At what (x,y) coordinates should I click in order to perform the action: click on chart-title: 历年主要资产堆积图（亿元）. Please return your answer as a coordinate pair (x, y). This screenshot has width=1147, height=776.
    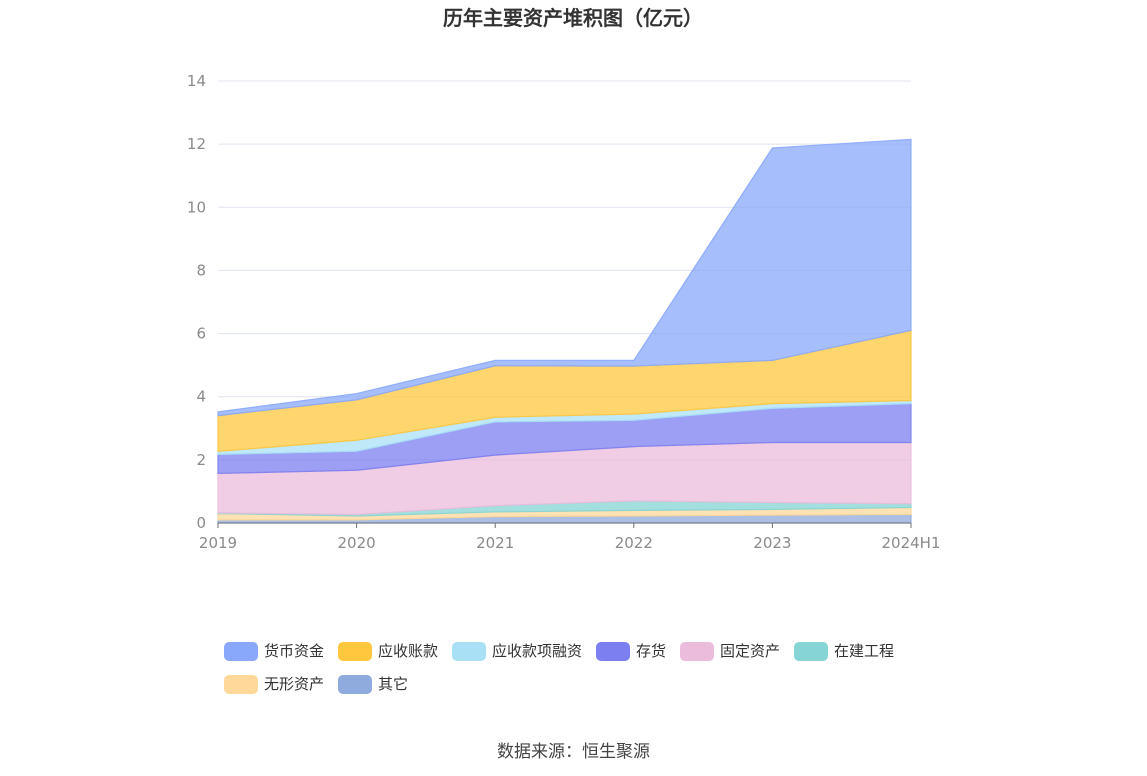
    Looking at the image, I should click on (573, 18).